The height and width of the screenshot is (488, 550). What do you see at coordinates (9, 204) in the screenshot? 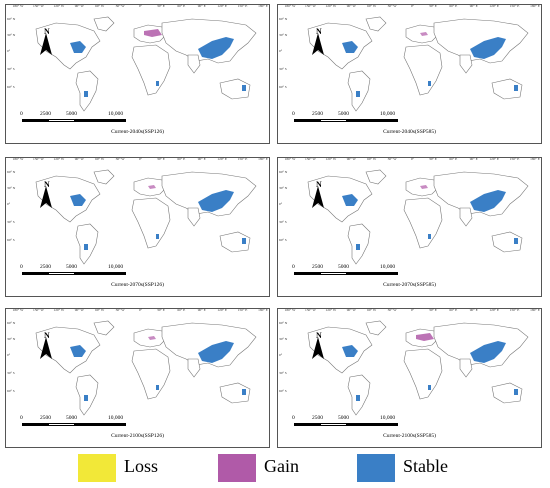
I see `latitude-label: 0°` at bounding box center [9, 204].